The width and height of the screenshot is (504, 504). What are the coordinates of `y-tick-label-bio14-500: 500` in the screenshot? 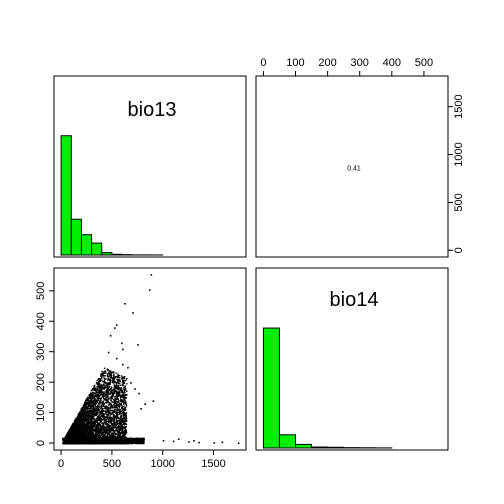 It's located at (41, 291).